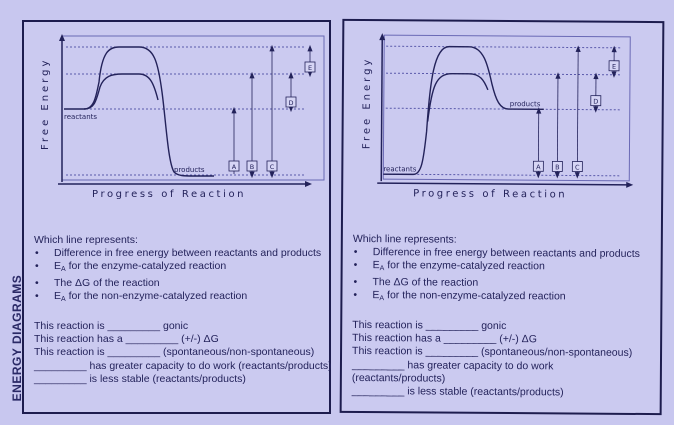 This screenshot has width=674, height=425. Describe the element at coordinates (111, 326) in the screenshot. I see `fill-in-line: This reaction is _________ gonic` at that location.